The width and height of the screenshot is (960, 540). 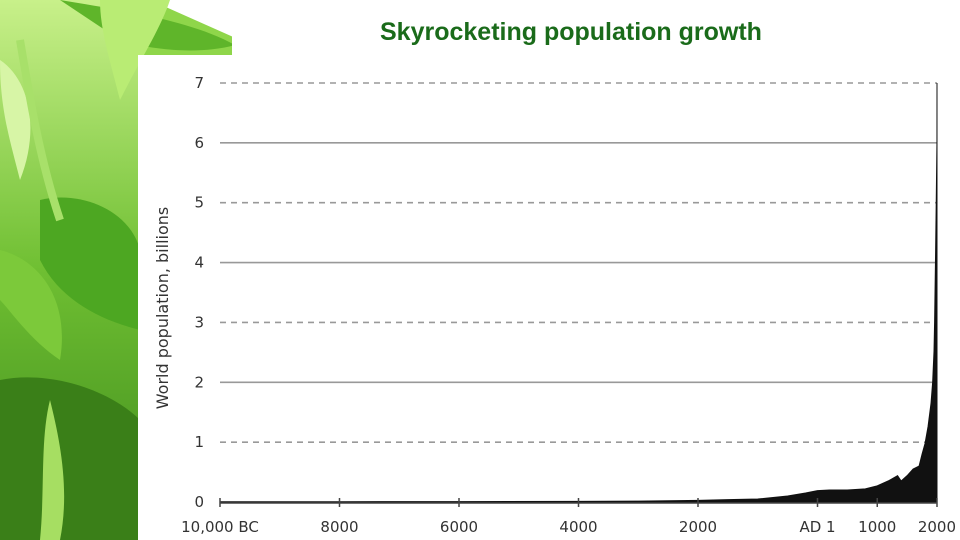 What do you see at coordinates (199, 263) in the screenshot?
I see `y-tick-label-4: 4` at bounding box center [199, 263].